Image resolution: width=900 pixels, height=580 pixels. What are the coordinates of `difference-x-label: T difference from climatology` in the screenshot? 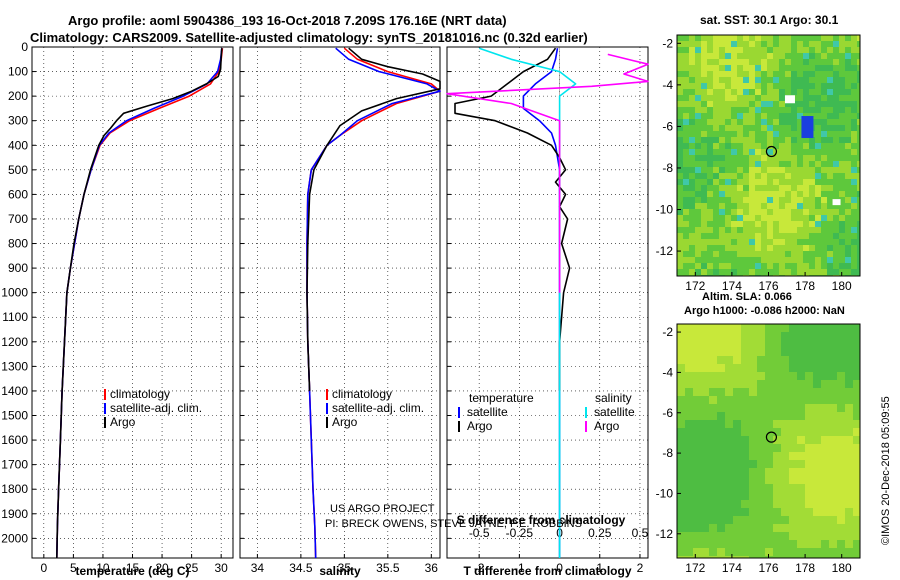 It's located at (547, 571).